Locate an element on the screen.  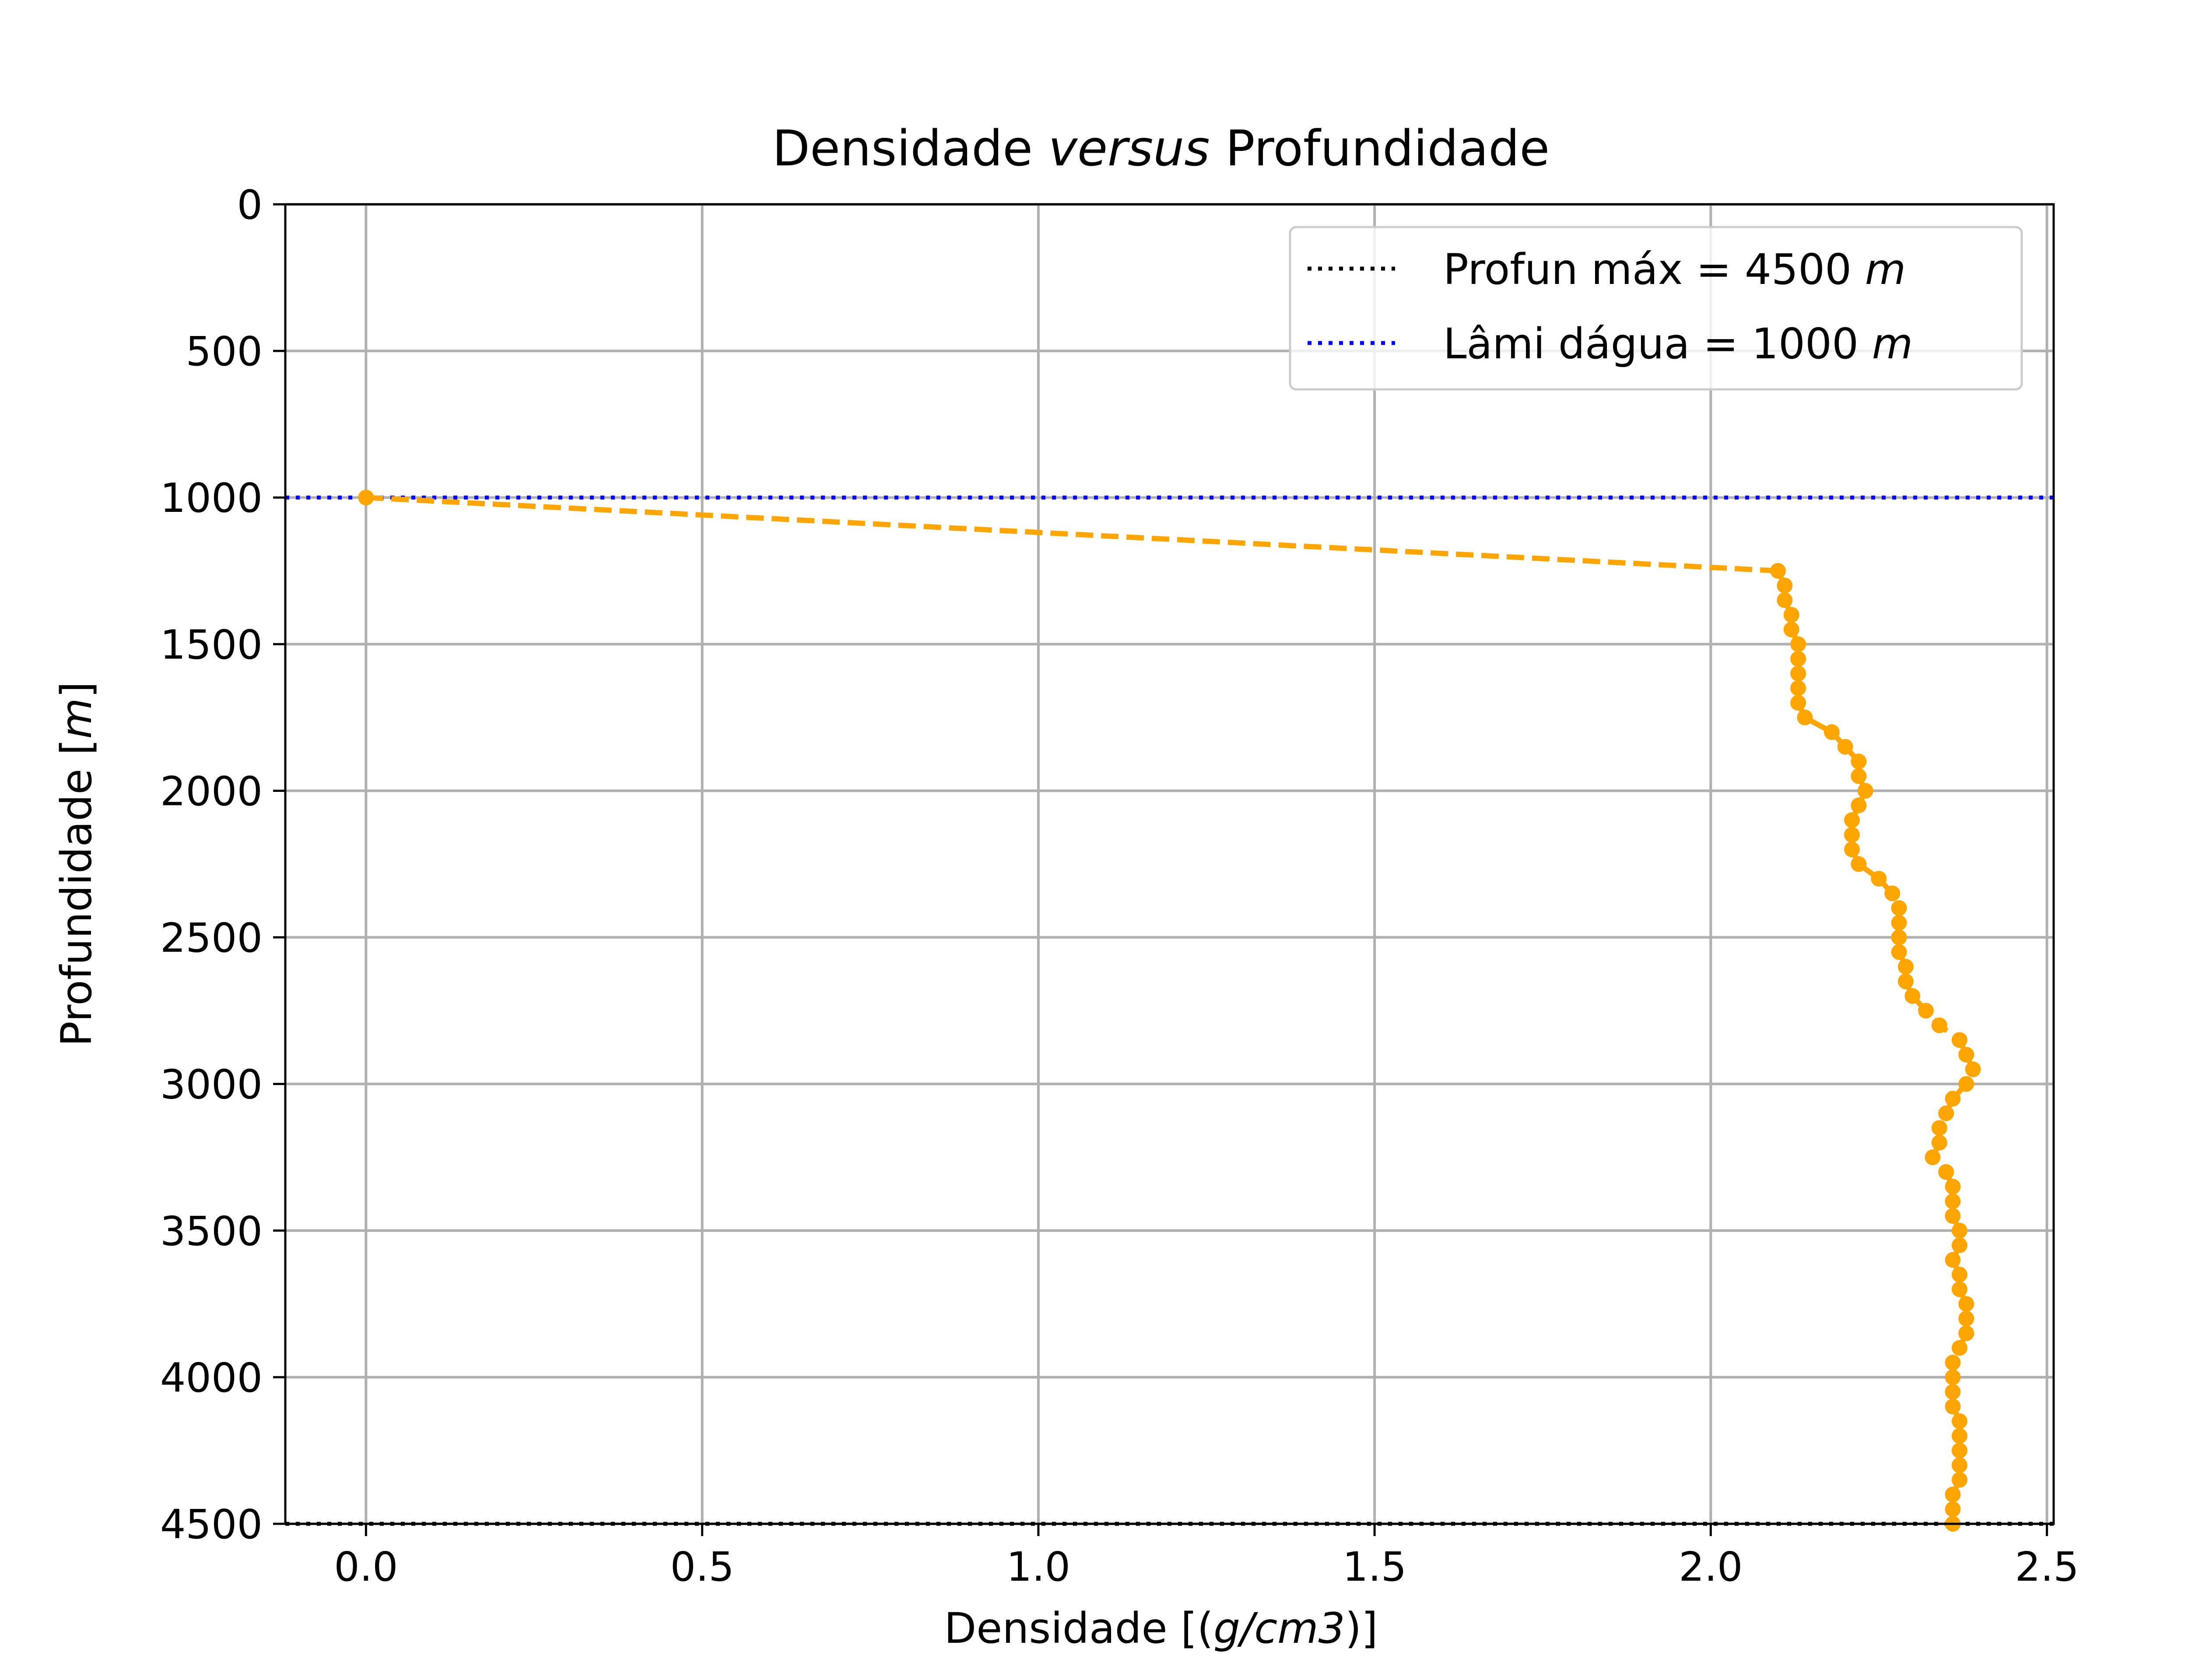
legend-label-unit-1: m is located at coordinates (1892, 343).